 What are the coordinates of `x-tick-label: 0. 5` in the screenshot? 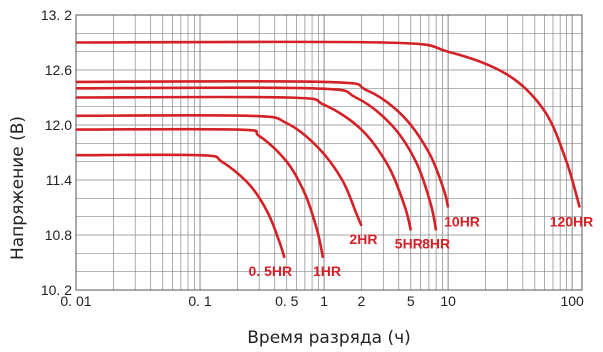 It's located at (287, 301).